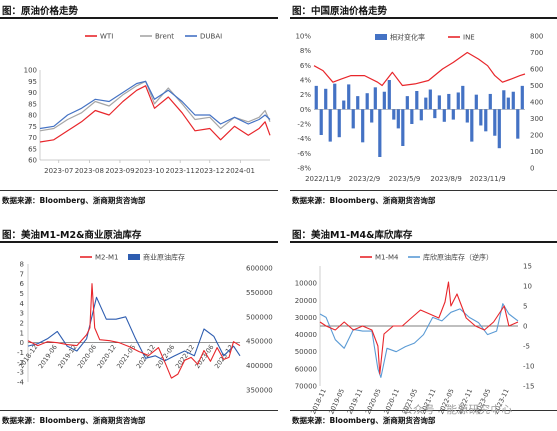 Image resolution: width=557 pixels, height=431 pixels. Describe the element at coordinates (419, 69) in the screenshot. I see `series-ine-line` at that location.